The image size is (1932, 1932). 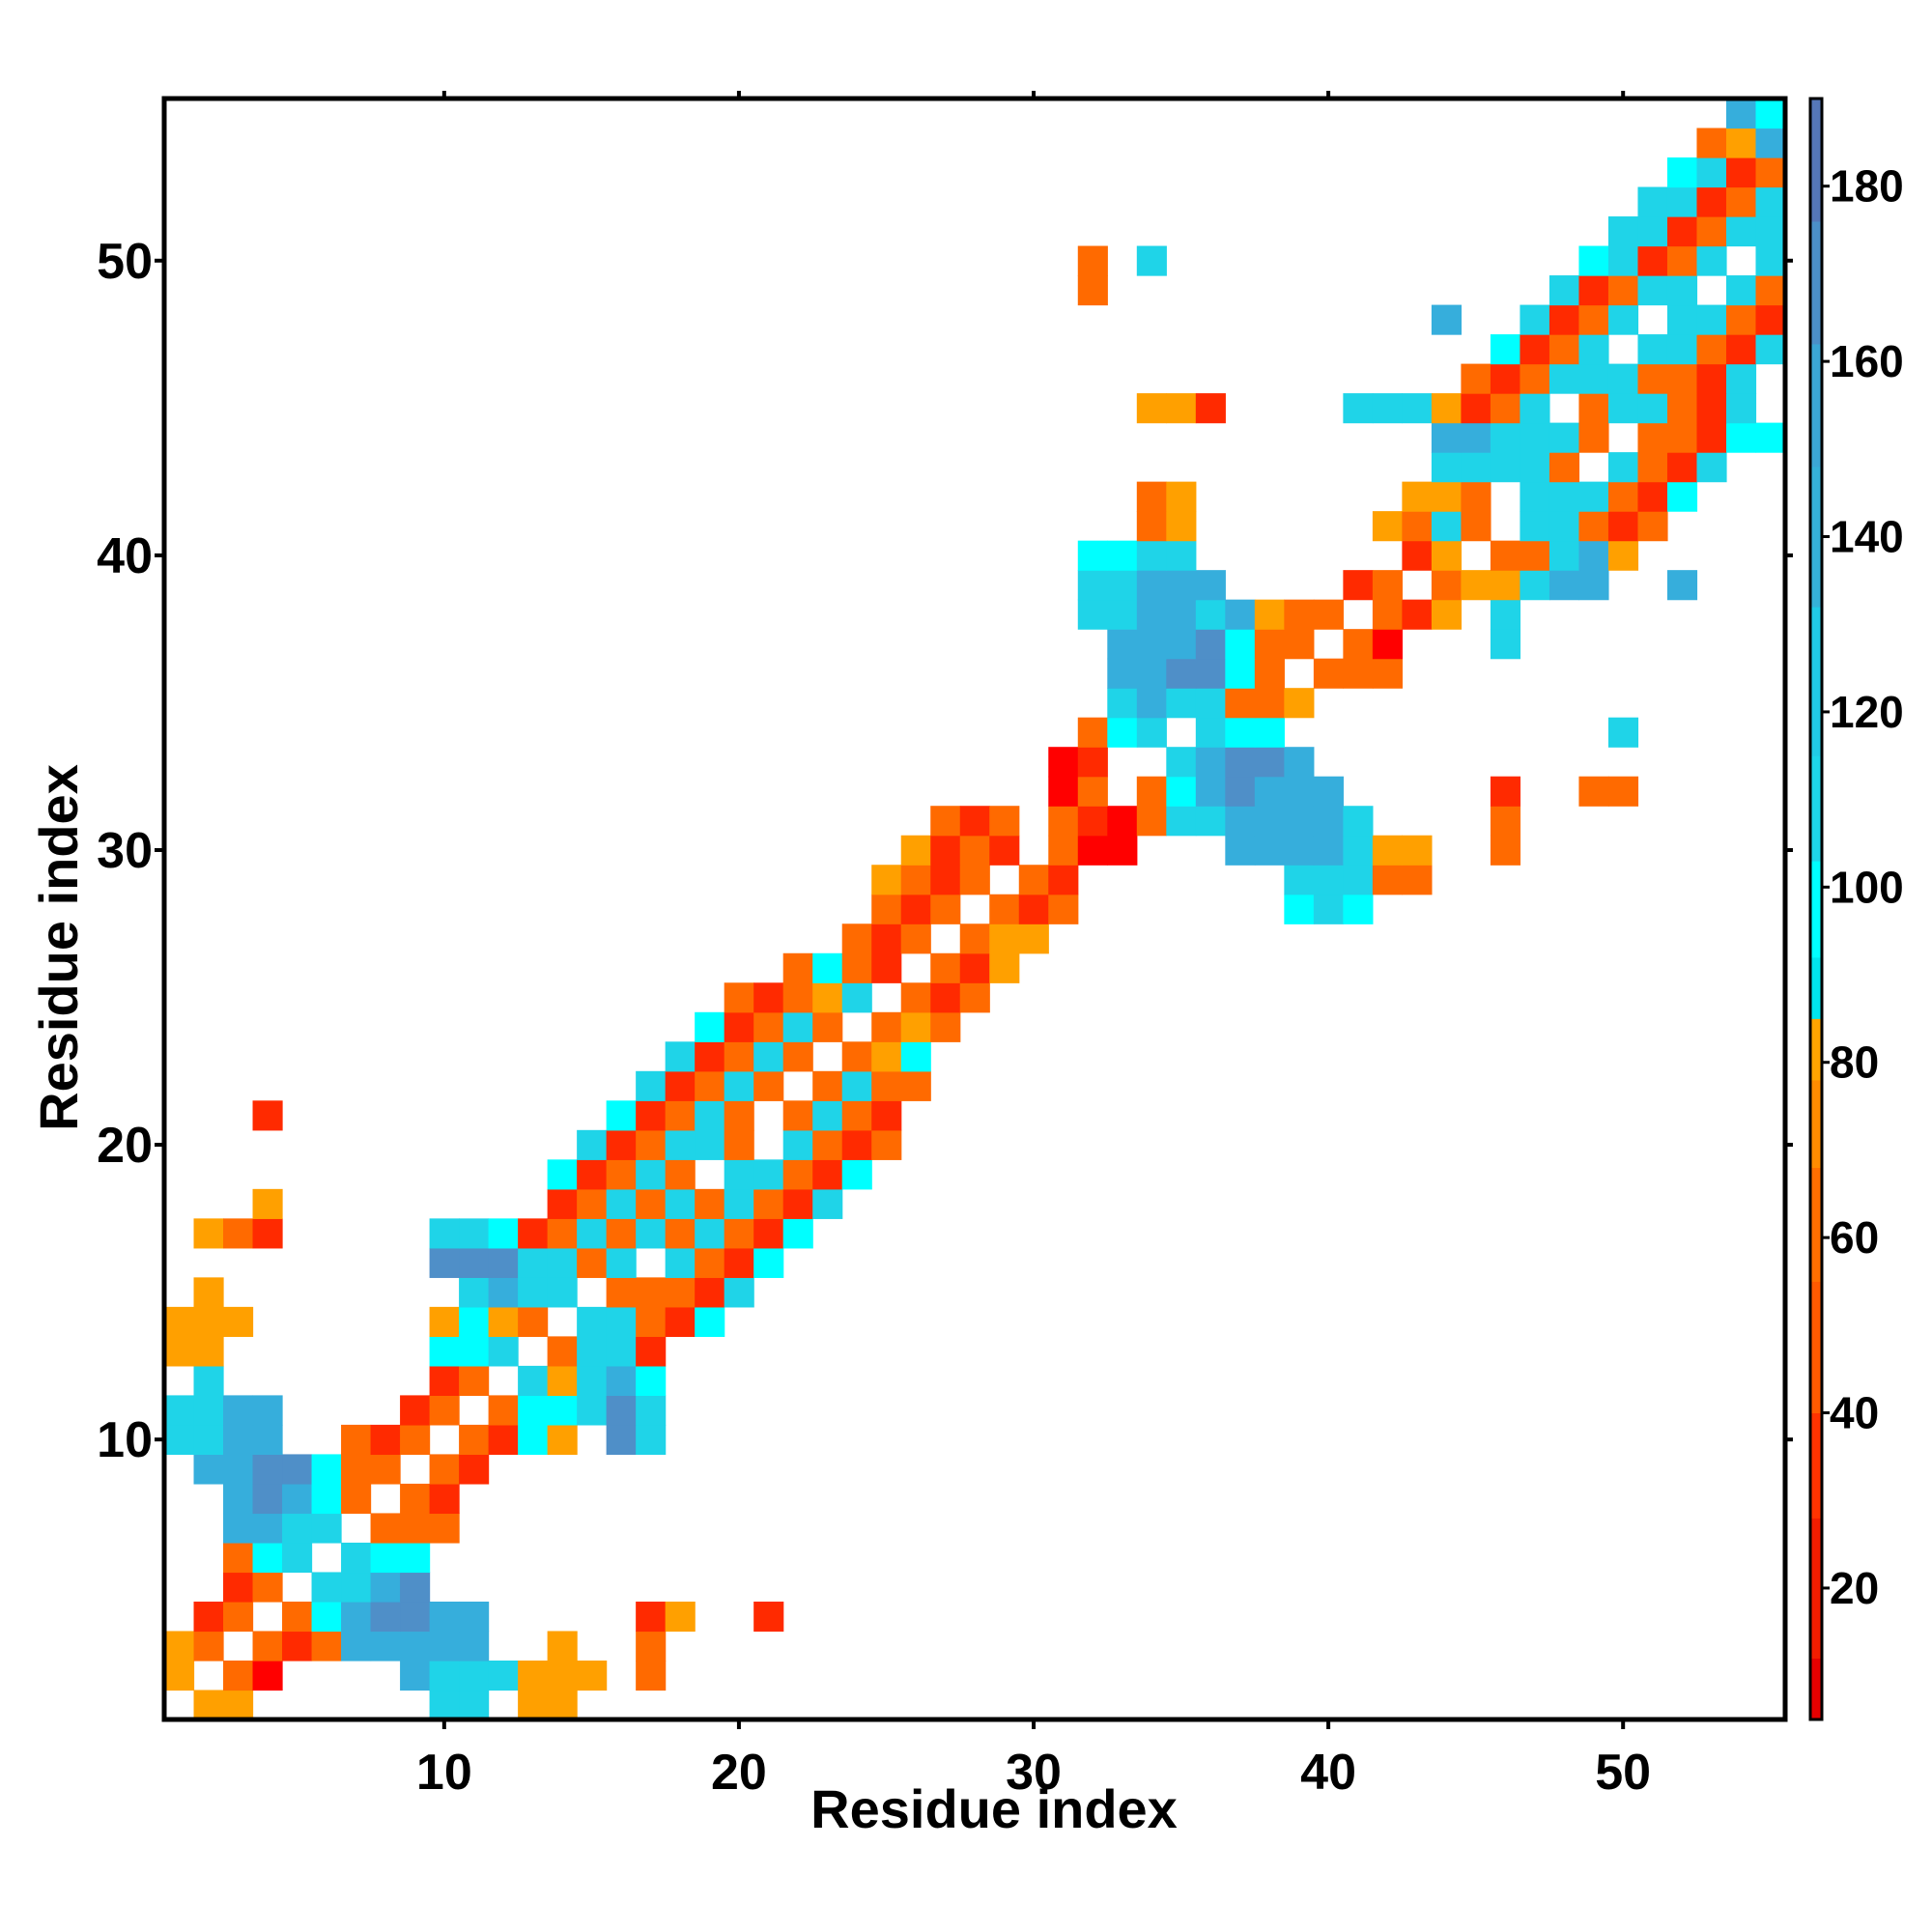 What do you see at coordinates (1328, 1773) in the screenshot?
I see `x-tick-label: 40` at bounding box center [1328, 1773].